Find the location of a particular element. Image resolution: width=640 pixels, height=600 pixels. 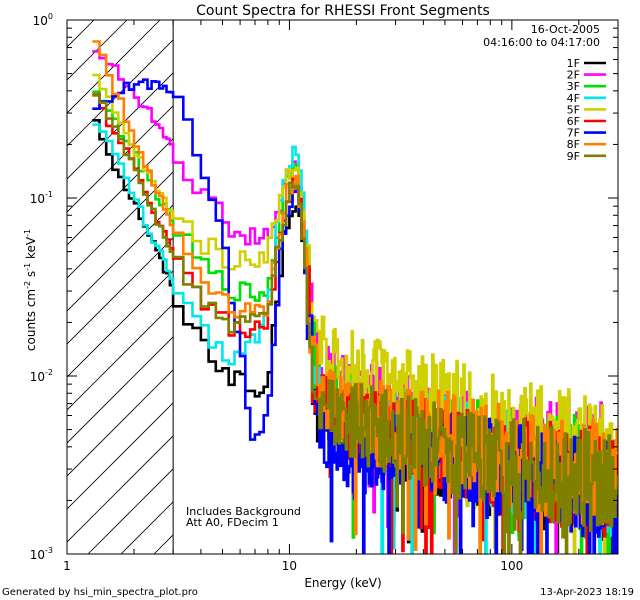

legend-label-7F: 7F is located at coordinates (573, 133).